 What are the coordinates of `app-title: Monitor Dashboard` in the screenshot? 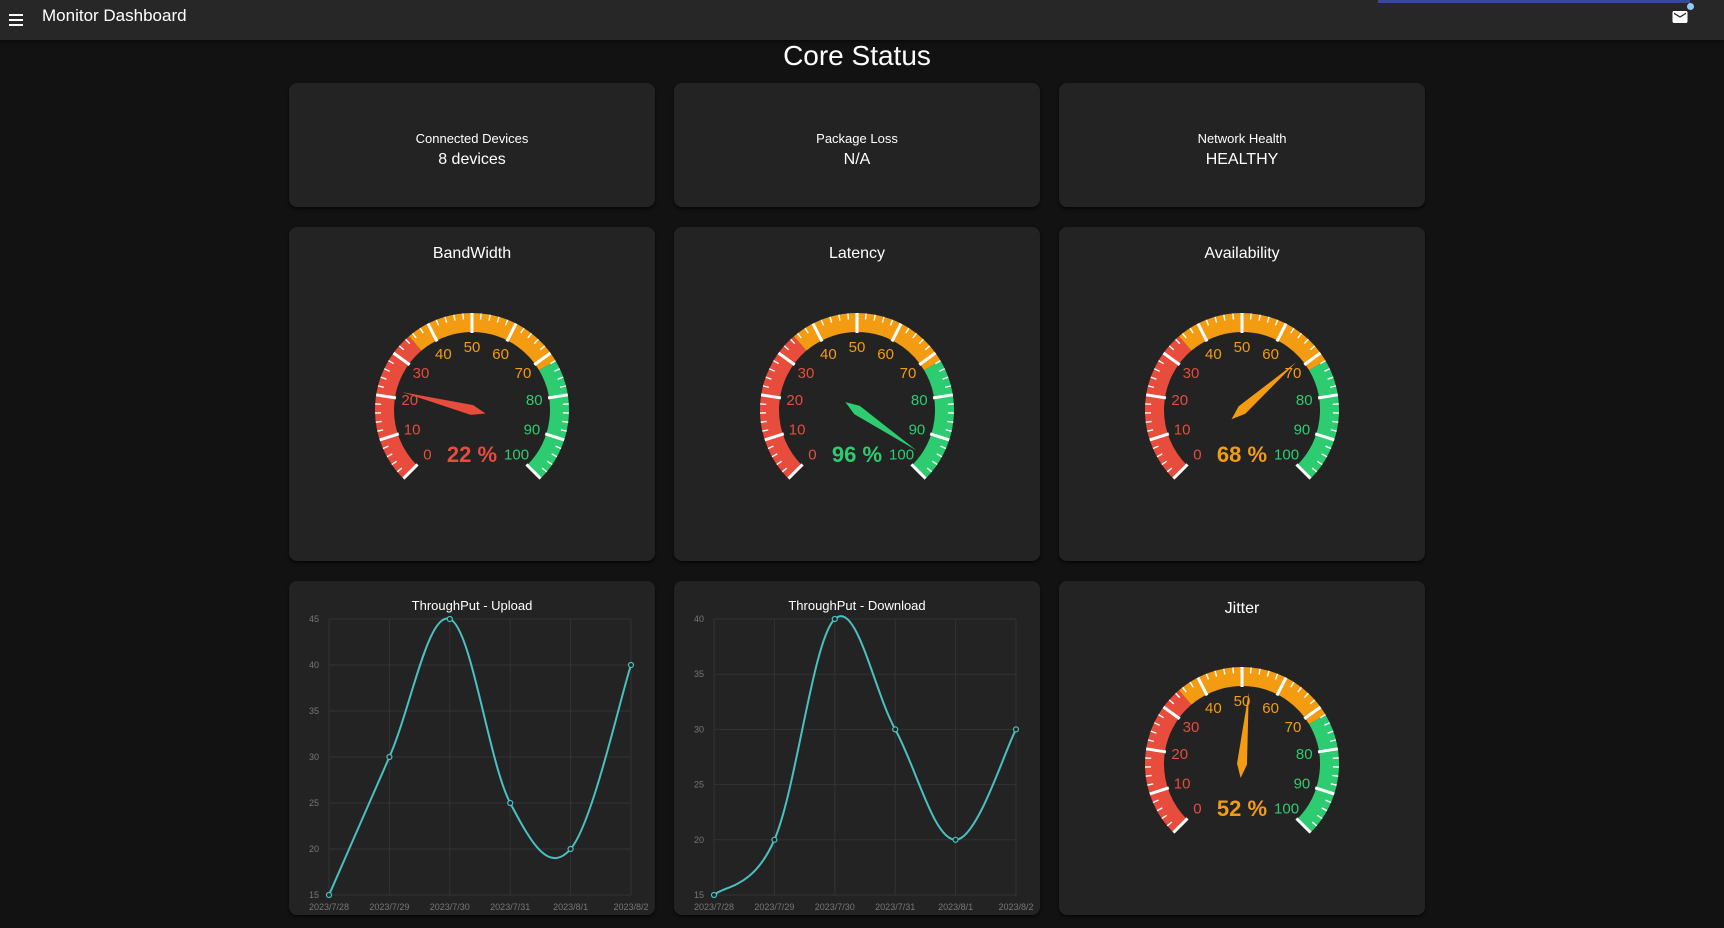 It's located at (114, 15).